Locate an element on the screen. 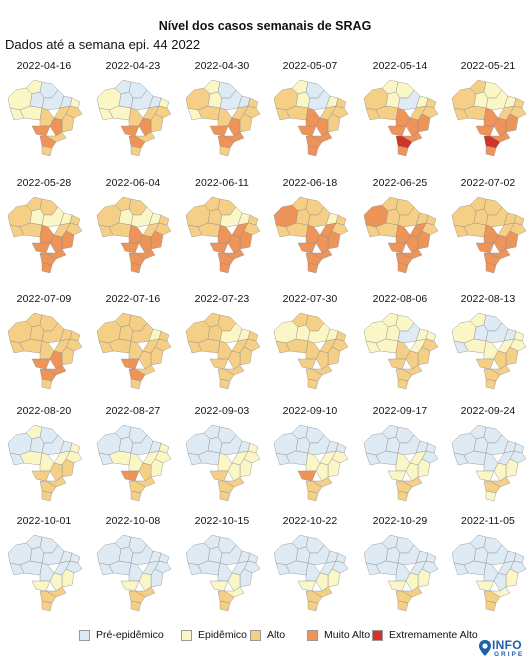 This screenshot has height=662, width=530. map-panel: 2022-10-01 is located at coordinates (44, 570).